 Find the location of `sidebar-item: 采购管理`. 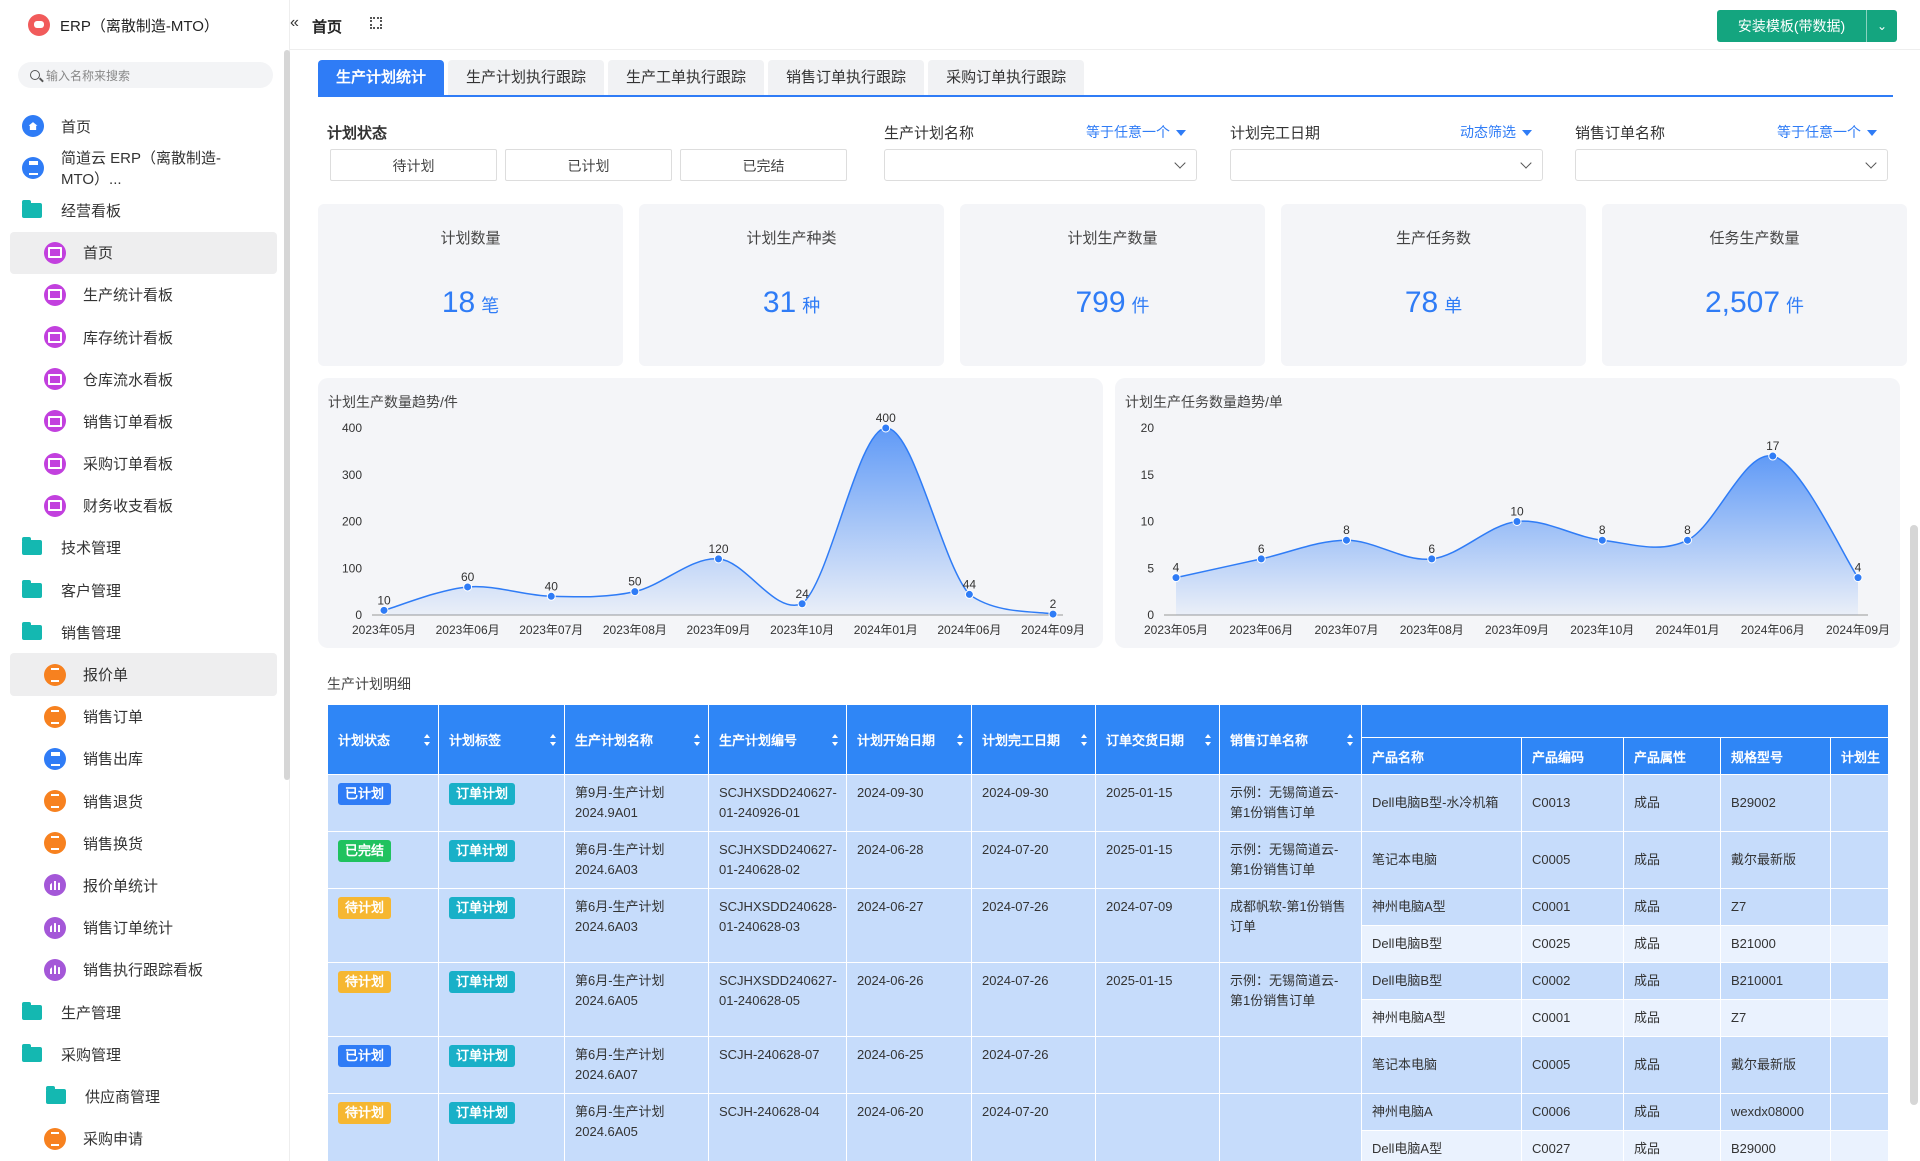

sidebar-item: 采购管理 is located at coordinates (140, 1054).